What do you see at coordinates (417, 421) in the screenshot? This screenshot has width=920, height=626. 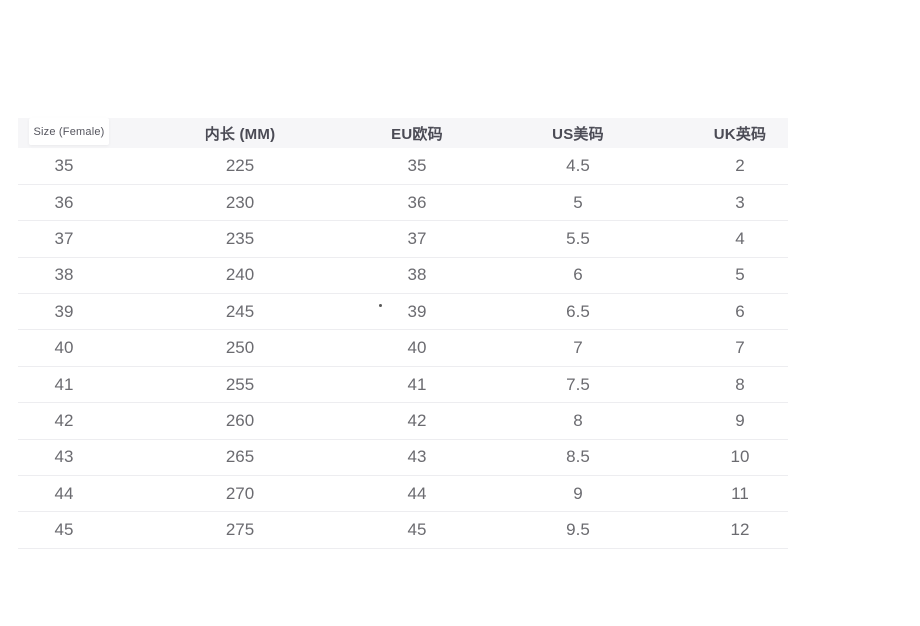 I see `cell-eu-size: 42` at bounding box center [417, 421].